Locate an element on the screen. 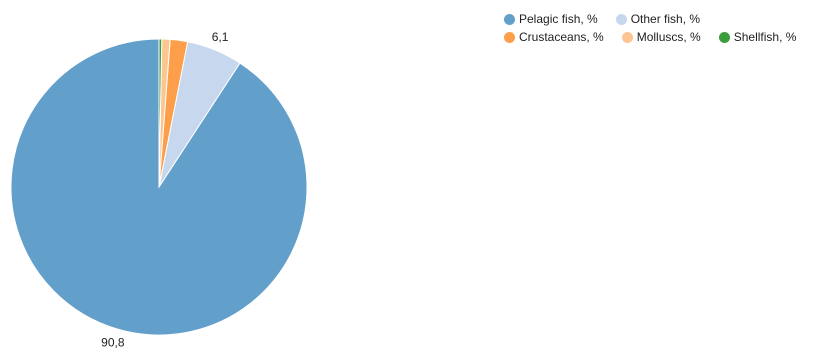 The height and width of the screenshot is (358, 835). legend-label: Molluscs, % is located at coordinates (668, 37).